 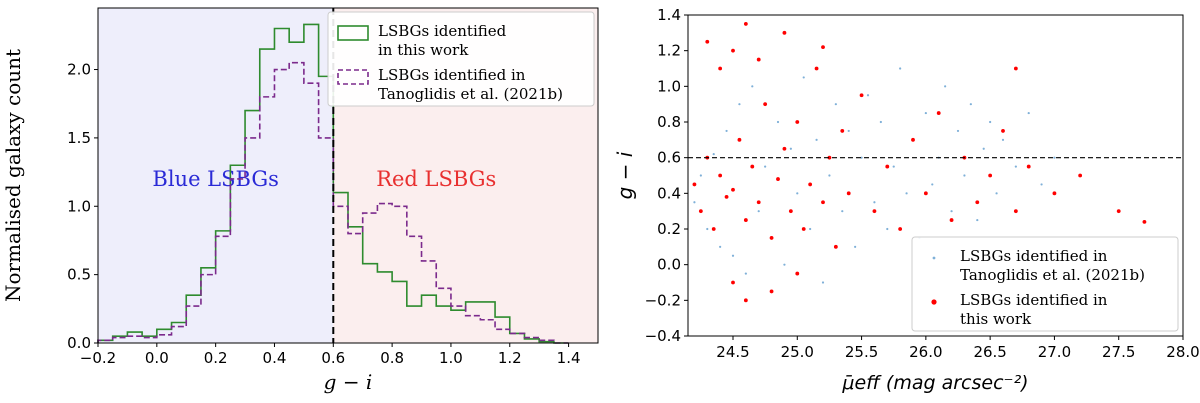 I want to click on blue-lsbgs-label: Blue LSBGs, so click(x=215, y=179).